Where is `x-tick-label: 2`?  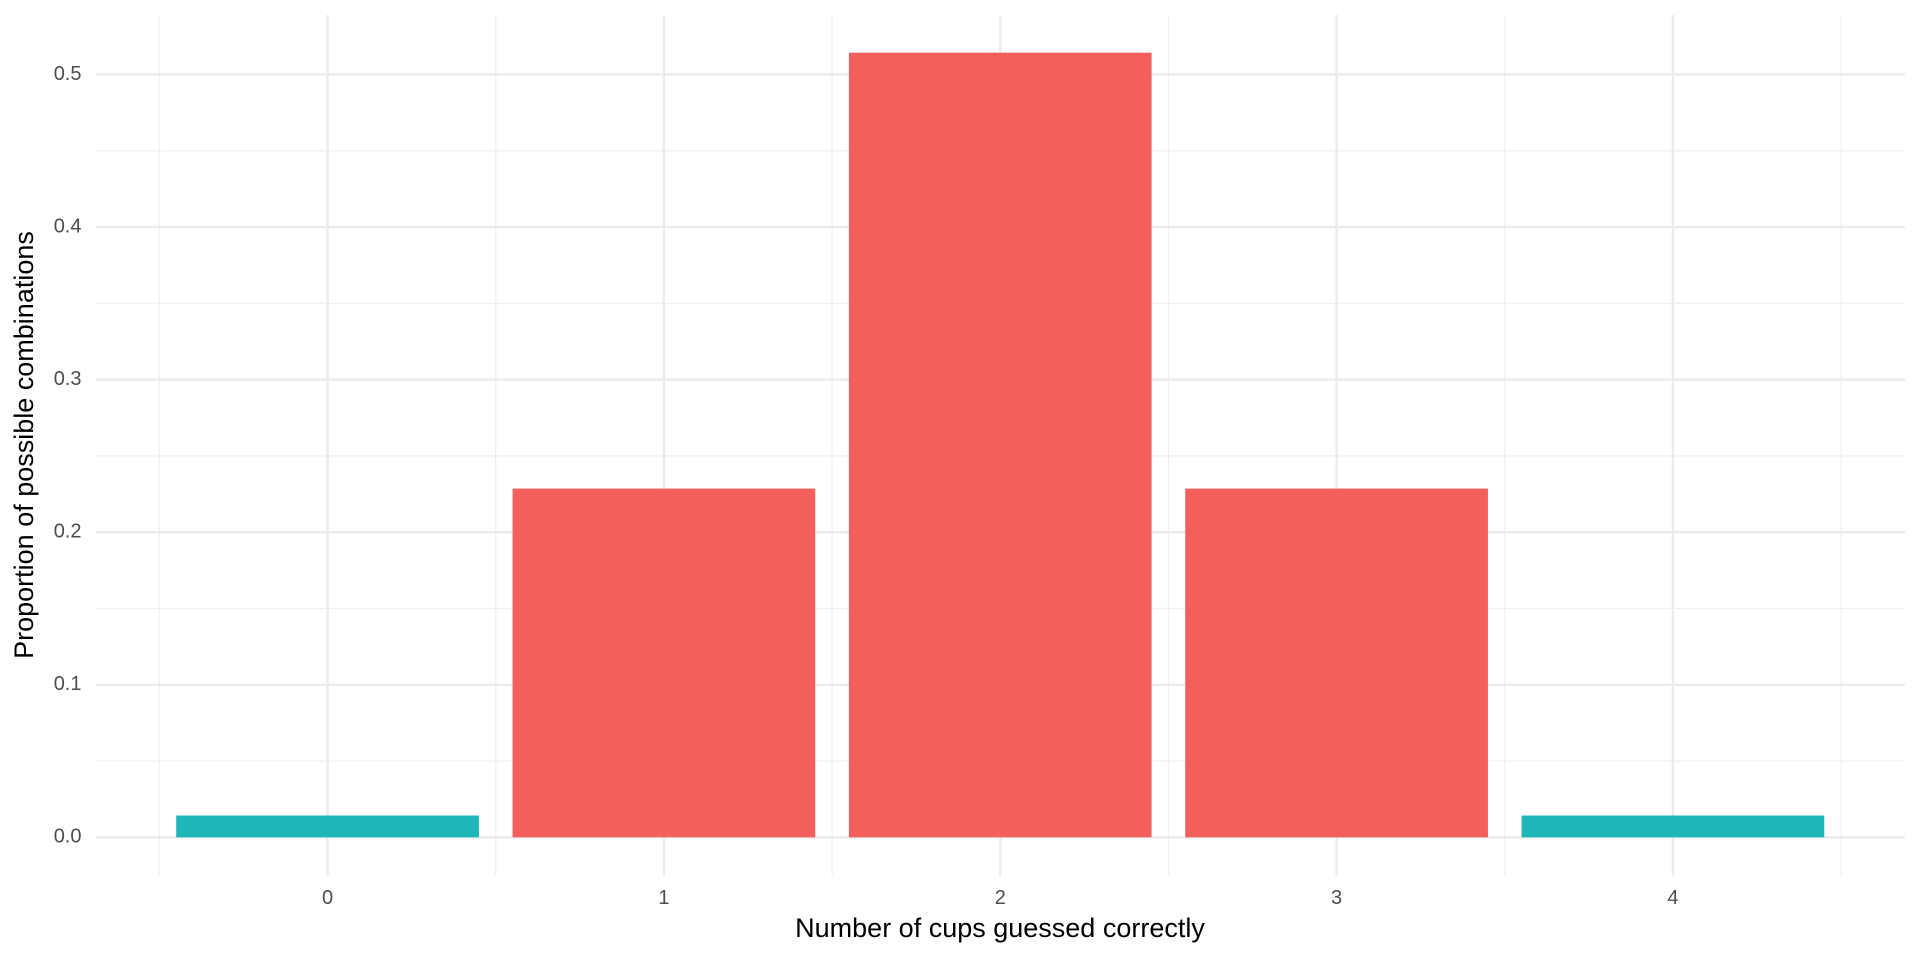 x-tick-label: 2 is located at coordinates (1000, 898).